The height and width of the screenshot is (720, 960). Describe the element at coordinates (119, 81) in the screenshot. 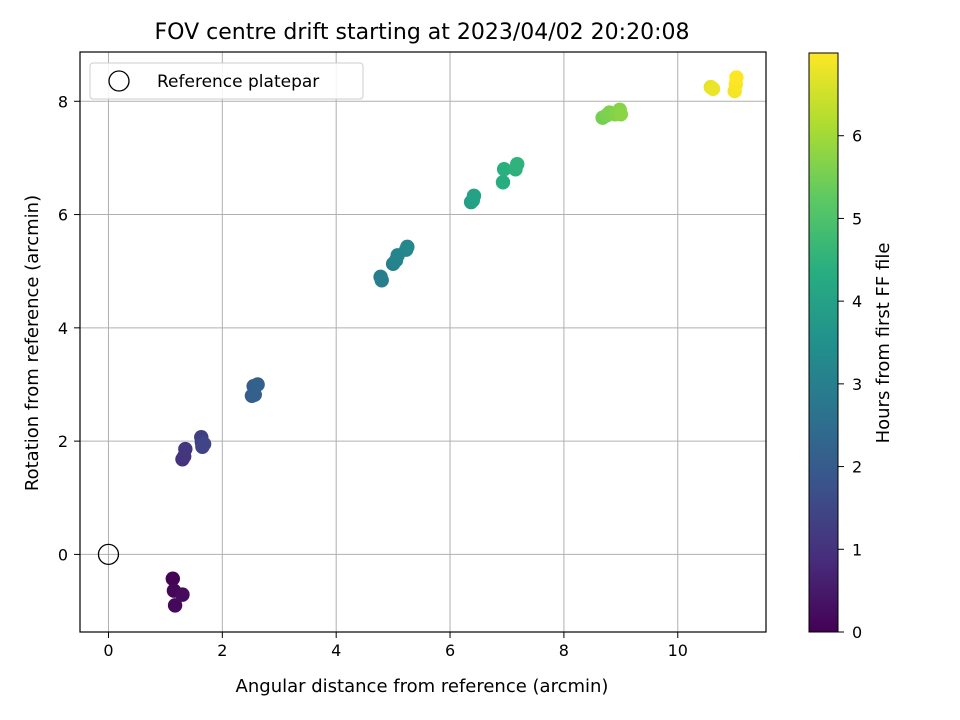

I see `legend-reference-marker` at that location.